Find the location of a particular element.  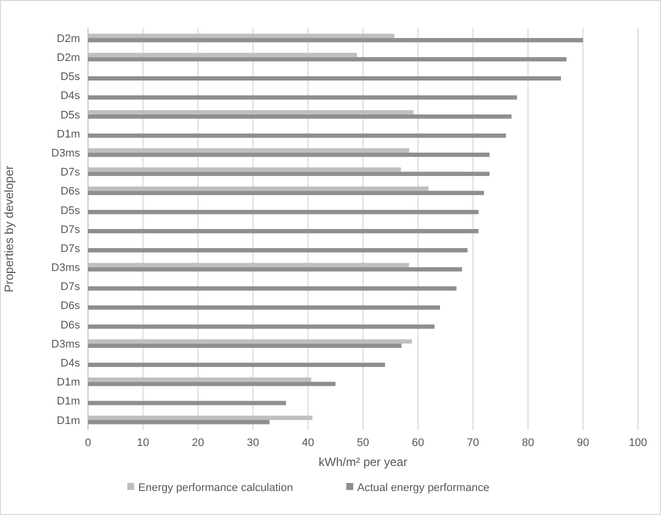

x-tick-label: 40 is located at coordinates (308, 443).